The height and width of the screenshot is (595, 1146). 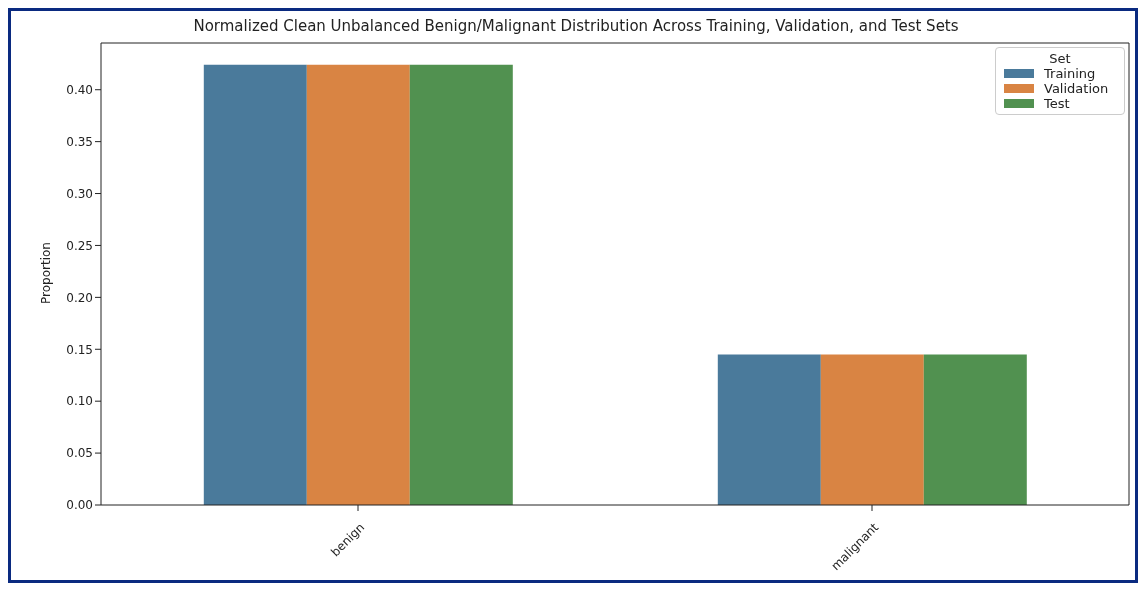 What do you see at coordinates (79, 89) in the screenshot?
I see `y-tick-label: 0.40` at bounding box center [79, 89].